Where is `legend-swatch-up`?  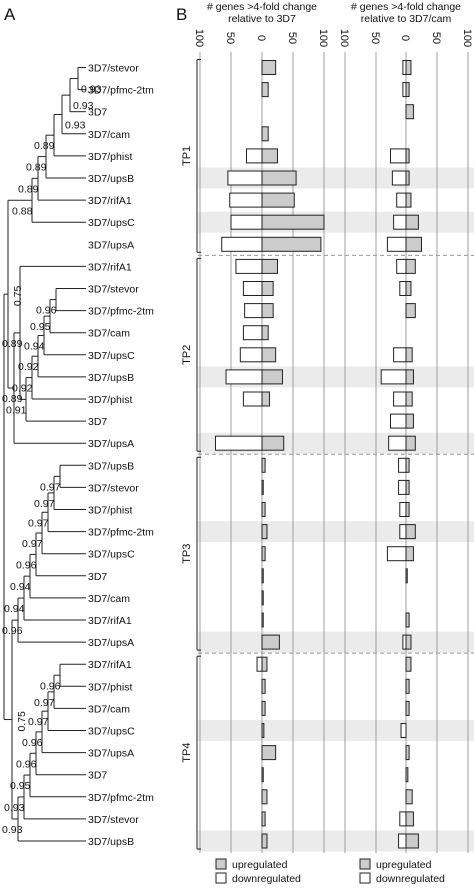
legend-swatch-up is located at coordinates (221, 864).